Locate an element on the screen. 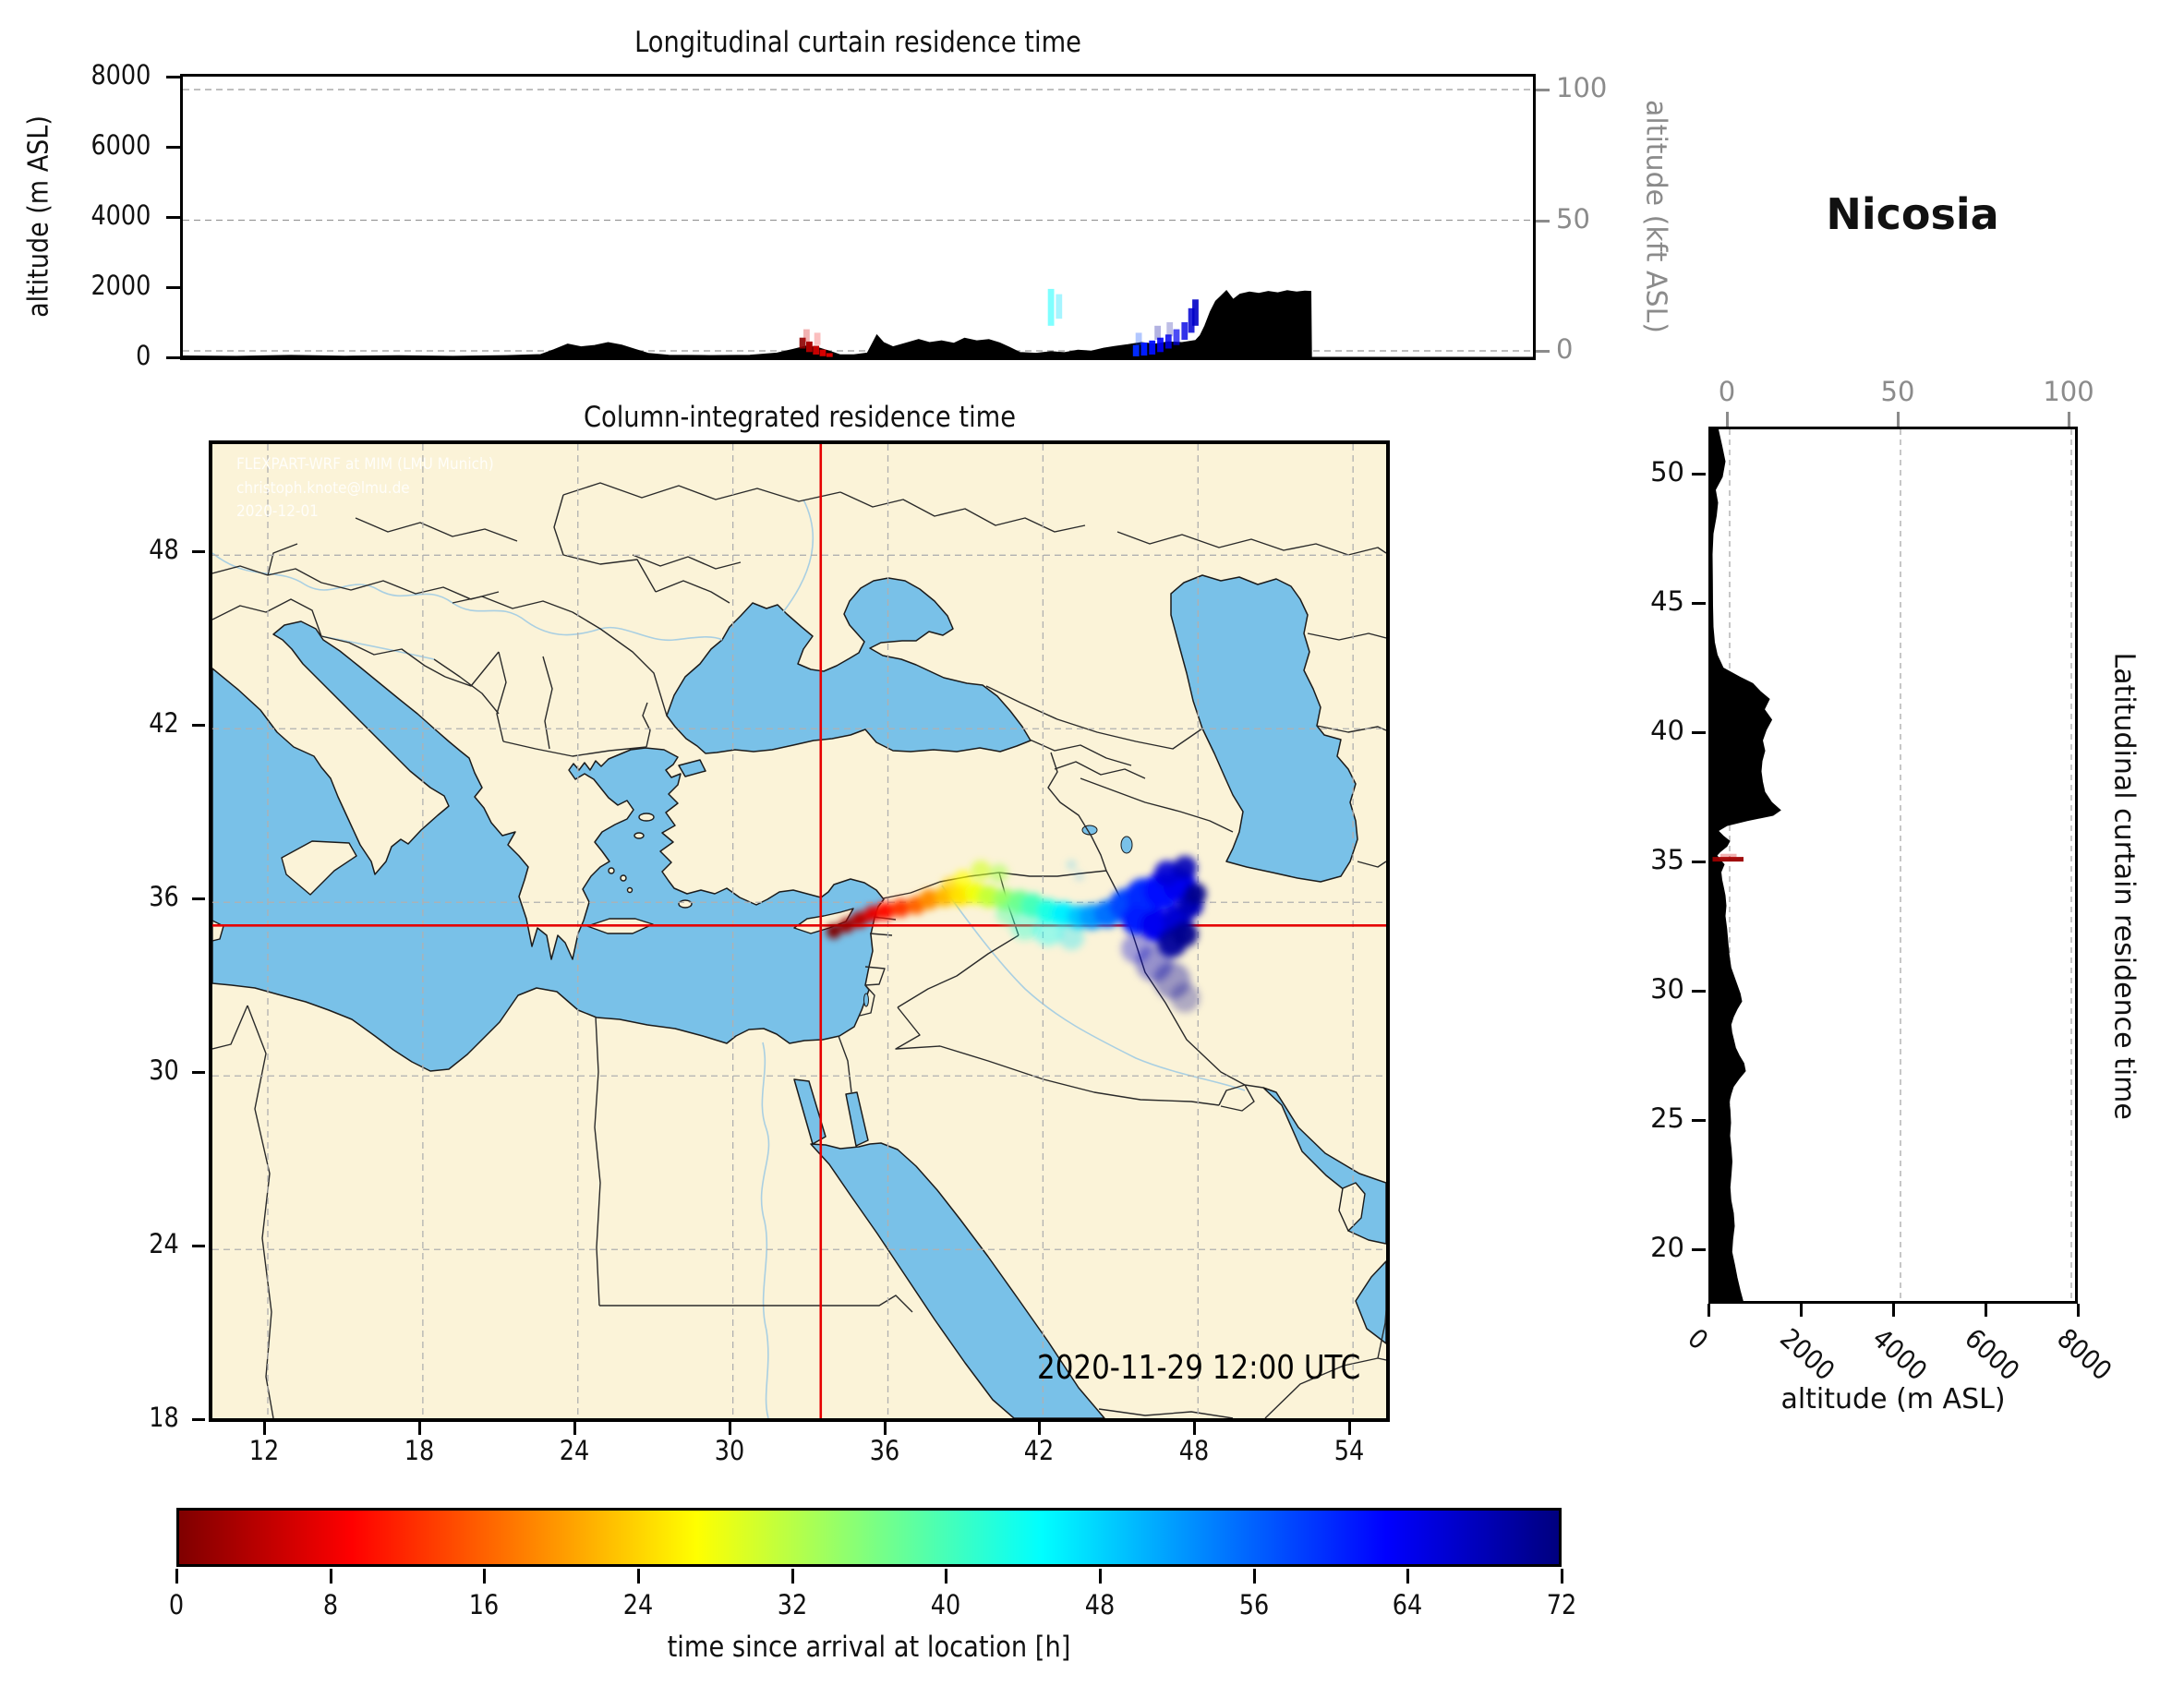  watermark-line2: christoph.knote@lmu.de is located at coordinates (323, 488).